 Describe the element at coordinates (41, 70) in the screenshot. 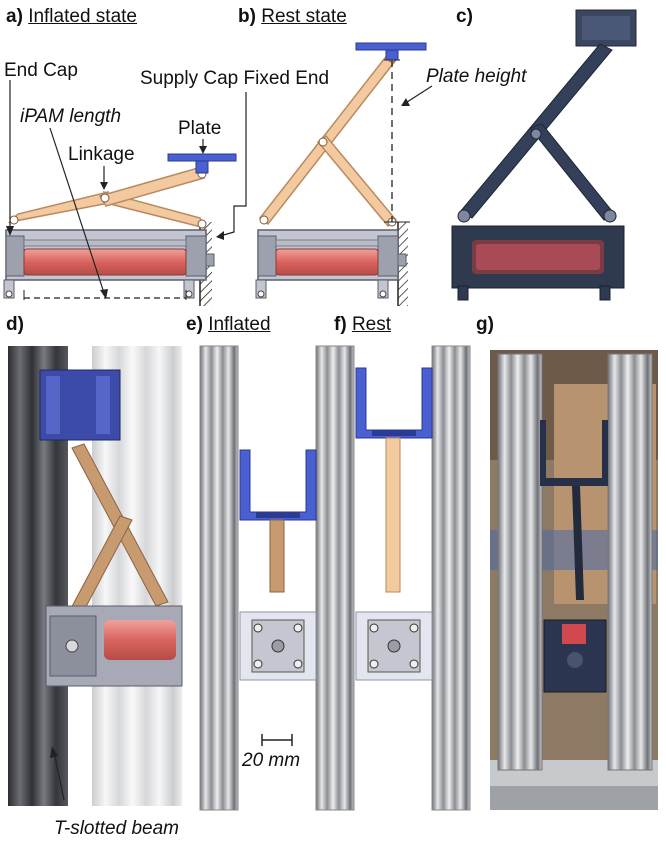

I see `end-cap-label: End Cap` at that location.